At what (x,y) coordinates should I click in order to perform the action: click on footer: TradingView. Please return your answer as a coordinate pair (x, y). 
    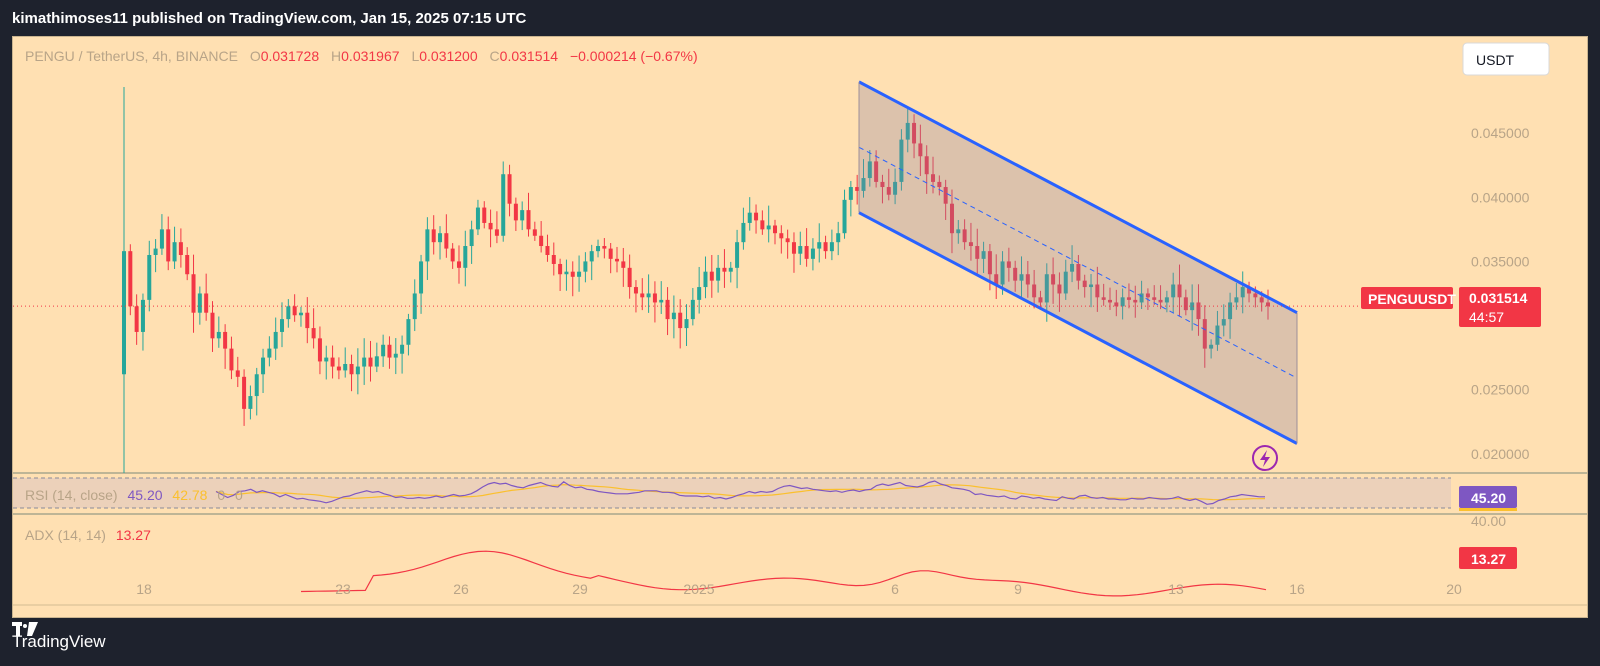
    Looking at the image, I should click on (59, 642).